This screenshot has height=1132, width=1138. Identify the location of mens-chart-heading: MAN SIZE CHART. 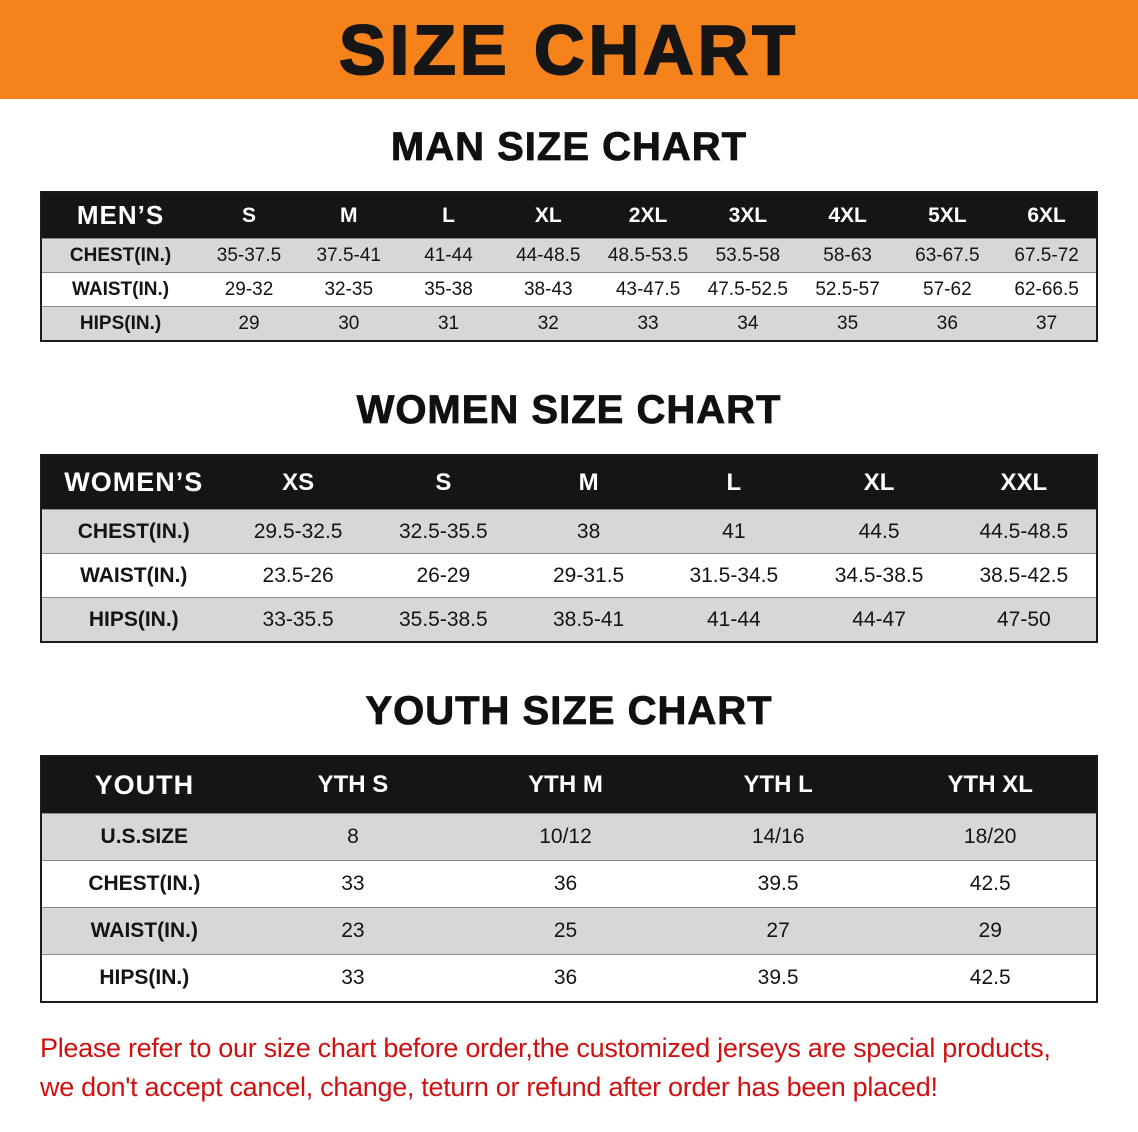
(569, 147).